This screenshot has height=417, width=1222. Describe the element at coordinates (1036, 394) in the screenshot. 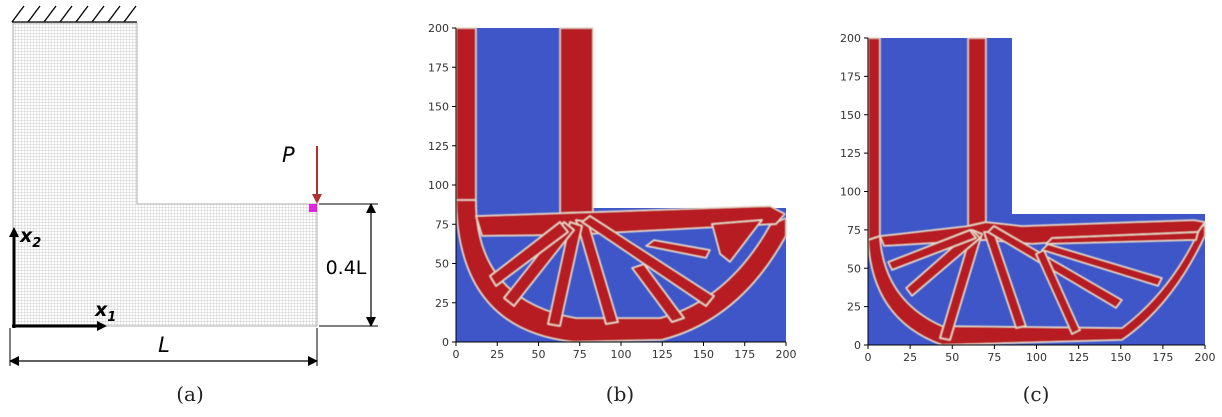

I see `caption-c: (c)` at that location.